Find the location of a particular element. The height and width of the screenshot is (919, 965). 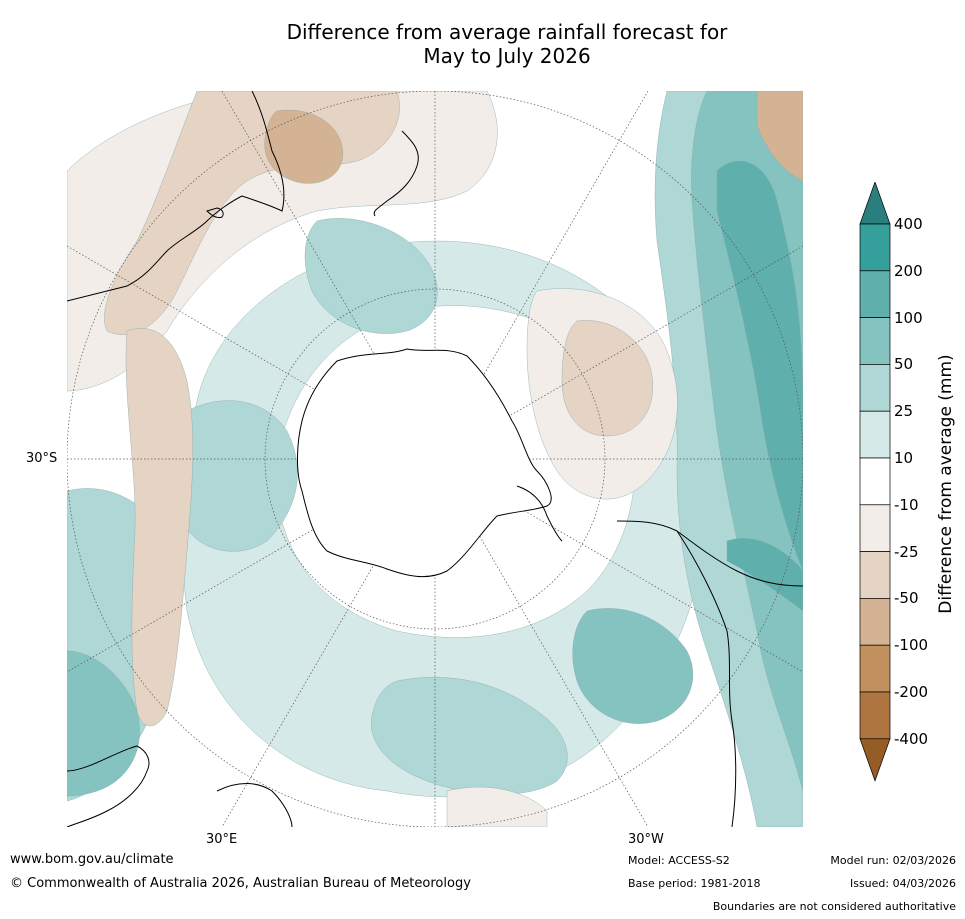

colorbar-tick-label: 200 is located at coordinates (908, 270).